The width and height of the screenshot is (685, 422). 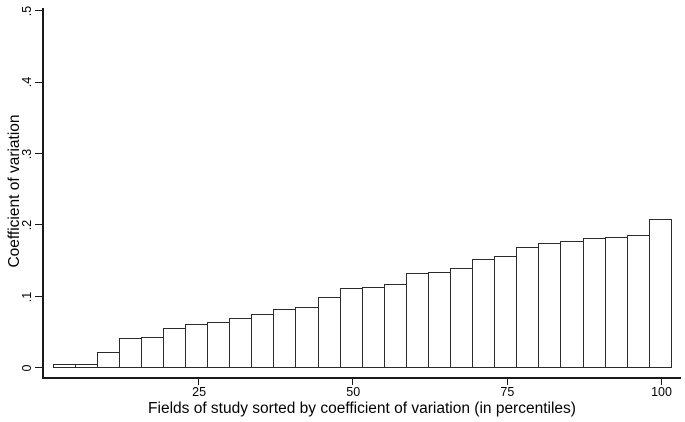 What do you see at coordinates (353, 392) in the screenshot?
I see `x-tick-label: 50` at bounding box center [353, 392].